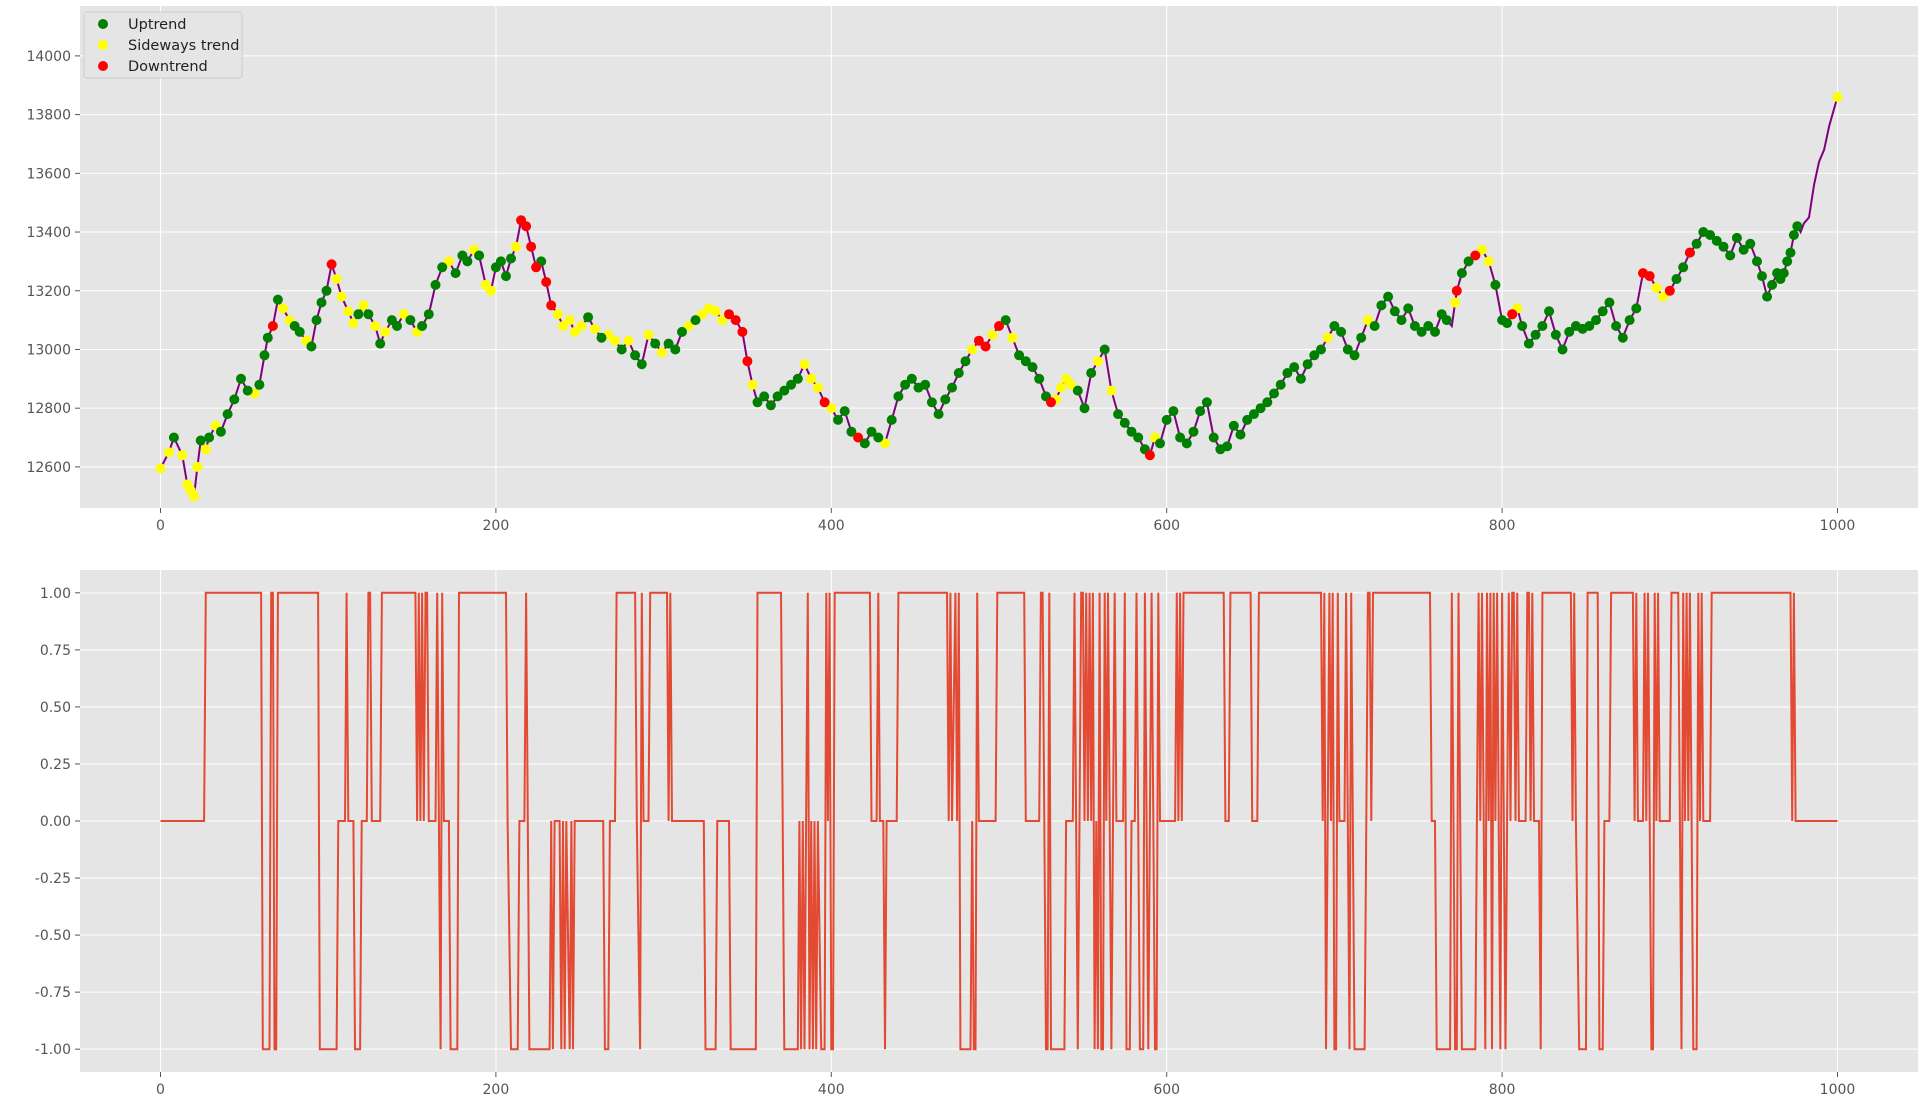 The width and height of the screenshot is (1920, 1097). Describe the element at coordinates (53, 936) in the screenshot. I see `signal-y-tick-label: -0.50` at that location.